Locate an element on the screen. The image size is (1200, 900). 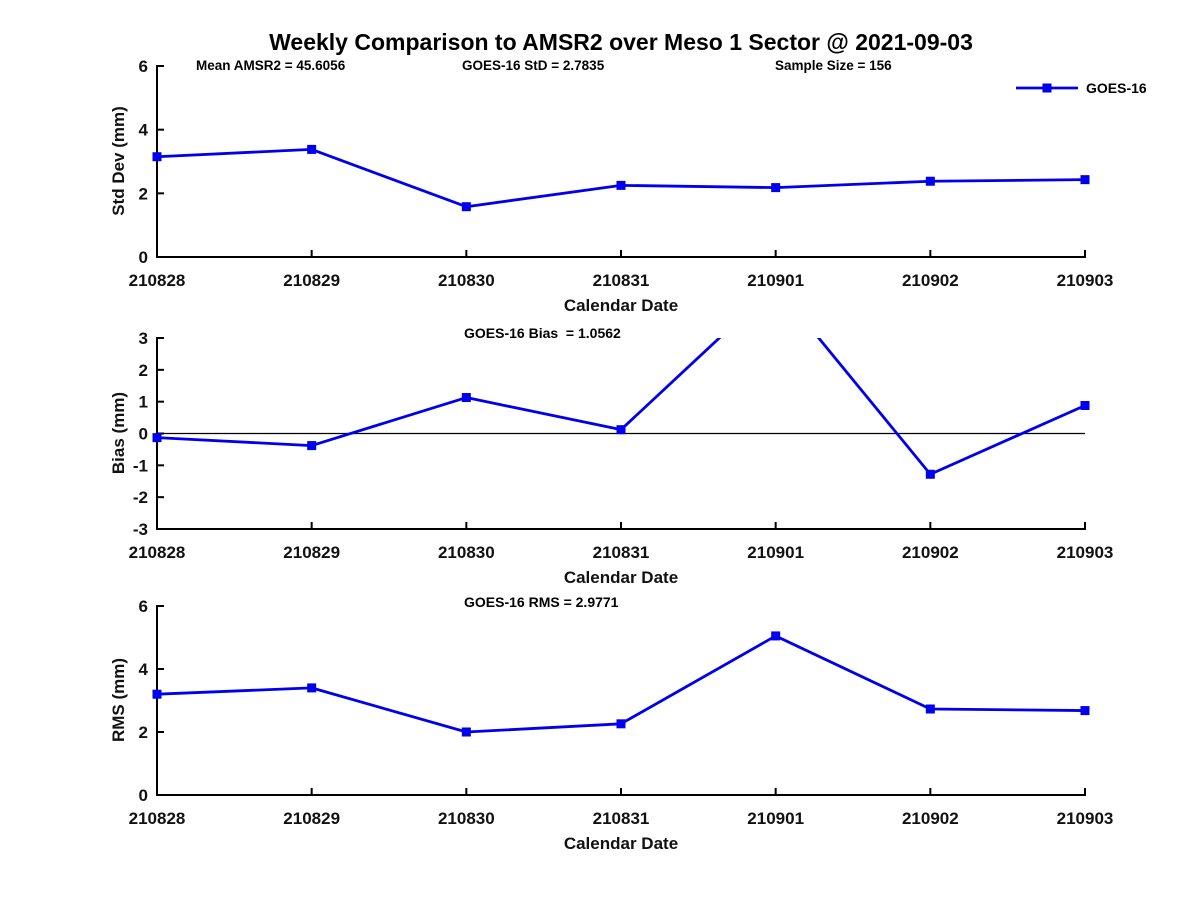
legend-line-sample is located at coordinates (1047, 88).